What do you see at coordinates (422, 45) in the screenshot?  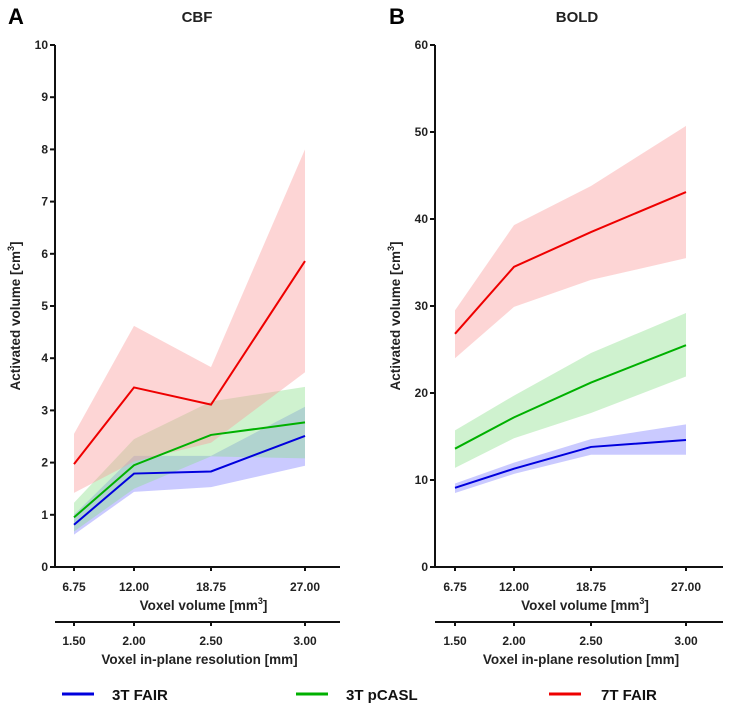 I see `y-tick-label: 60` at bounding box center [422, 45].